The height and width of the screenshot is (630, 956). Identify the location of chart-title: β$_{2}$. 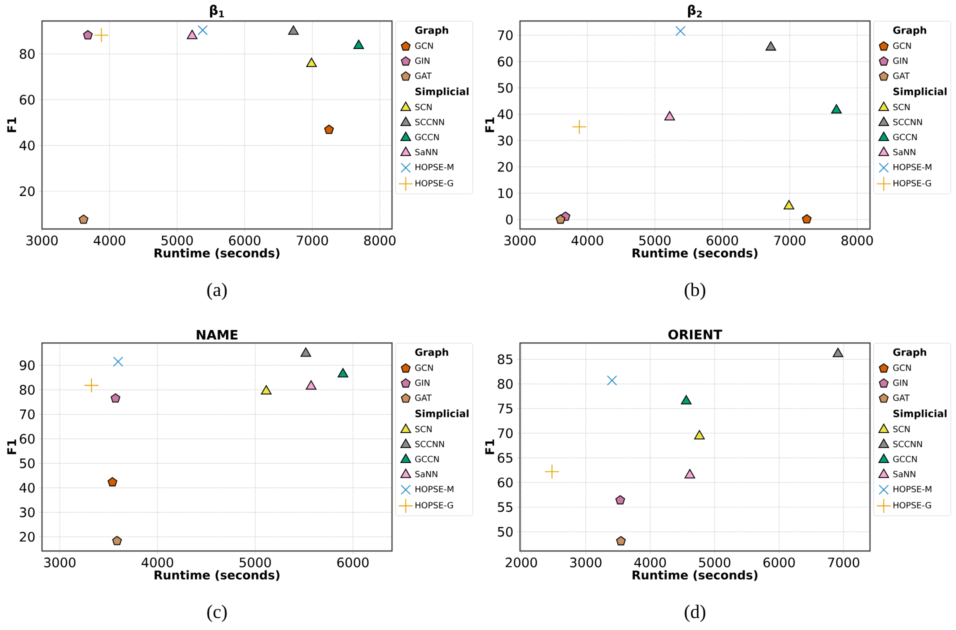
(695, 11).